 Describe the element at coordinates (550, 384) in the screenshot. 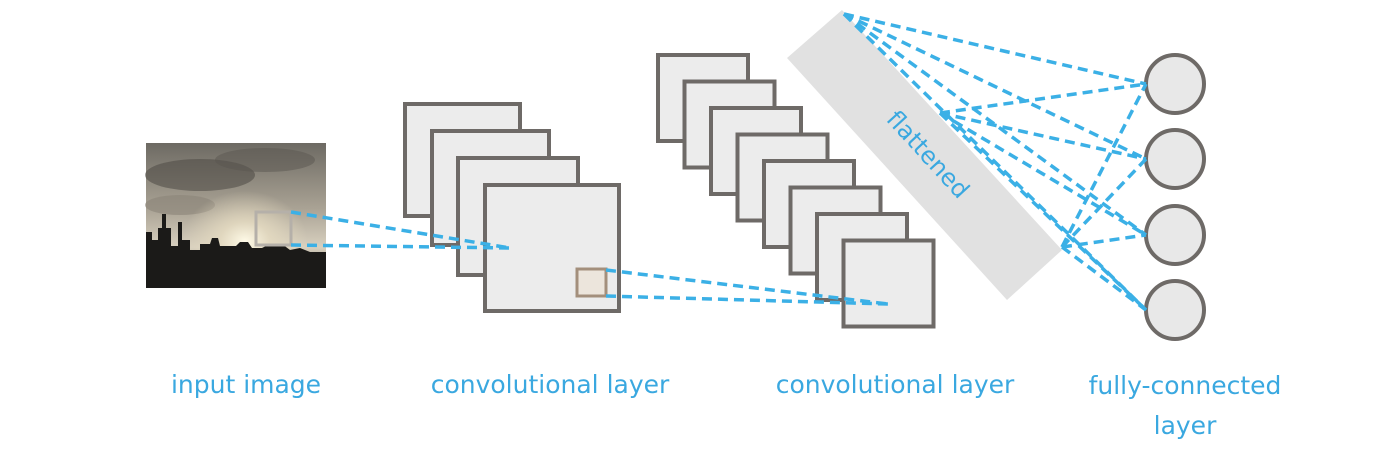

I see `conv1-label: convolutional layer` at that location.